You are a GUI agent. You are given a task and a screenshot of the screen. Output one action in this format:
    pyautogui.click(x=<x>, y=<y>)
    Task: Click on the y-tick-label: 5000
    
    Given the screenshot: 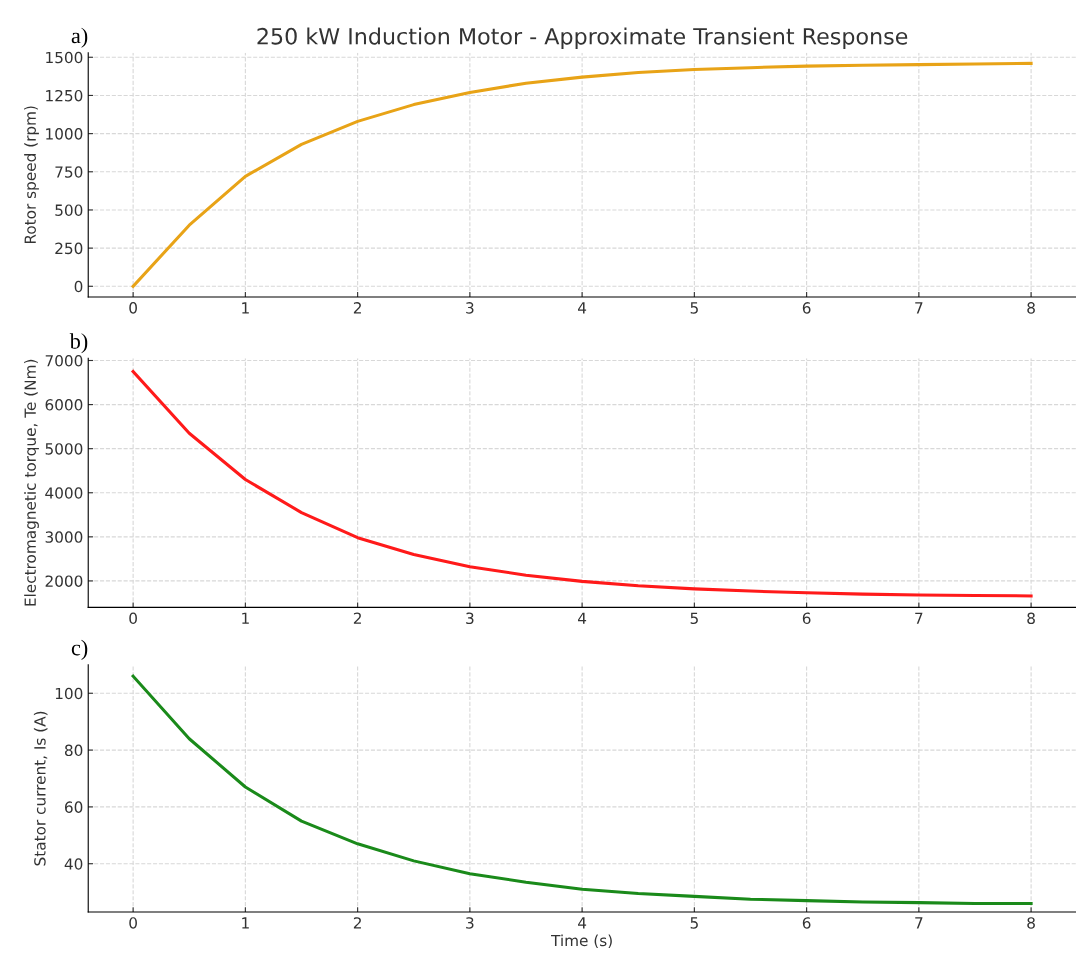 What is the action you would take?
    pyautogui.click(x=64, y=449)
    